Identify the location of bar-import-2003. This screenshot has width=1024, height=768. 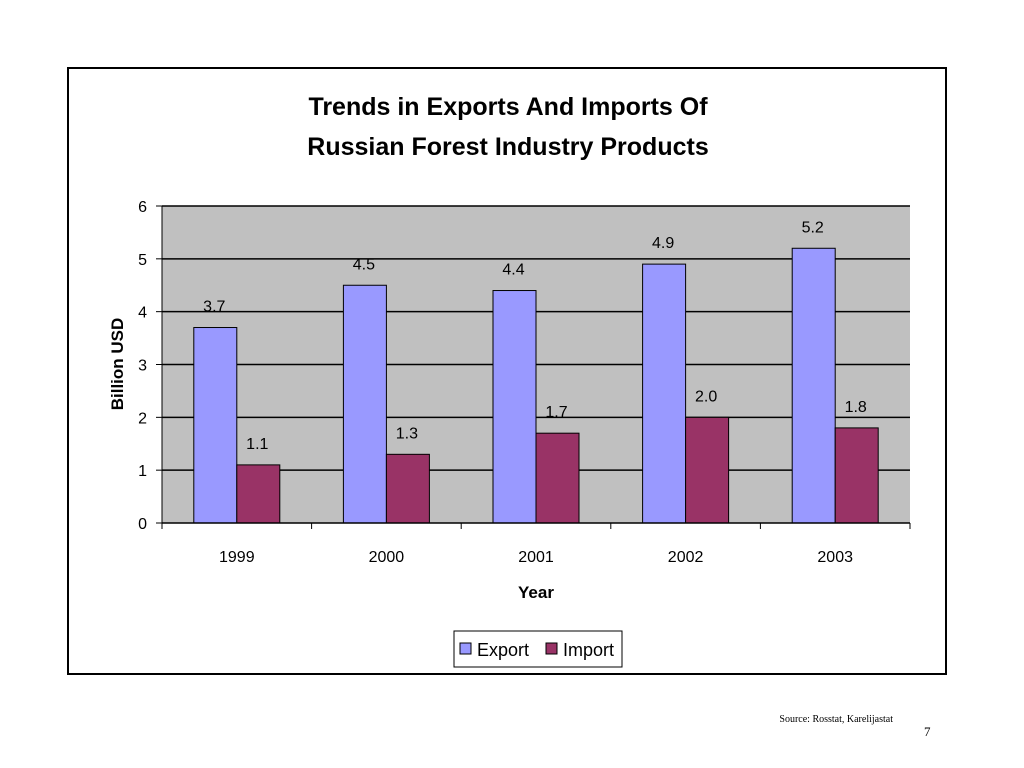
(856, 475).